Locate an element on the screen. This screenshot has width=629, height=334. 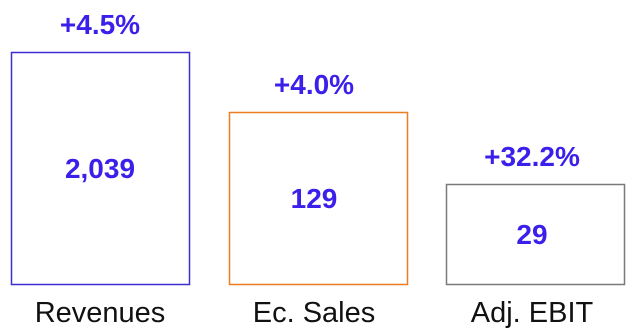
category-label: Adj. EBIT is located at coordinates (532, 313).